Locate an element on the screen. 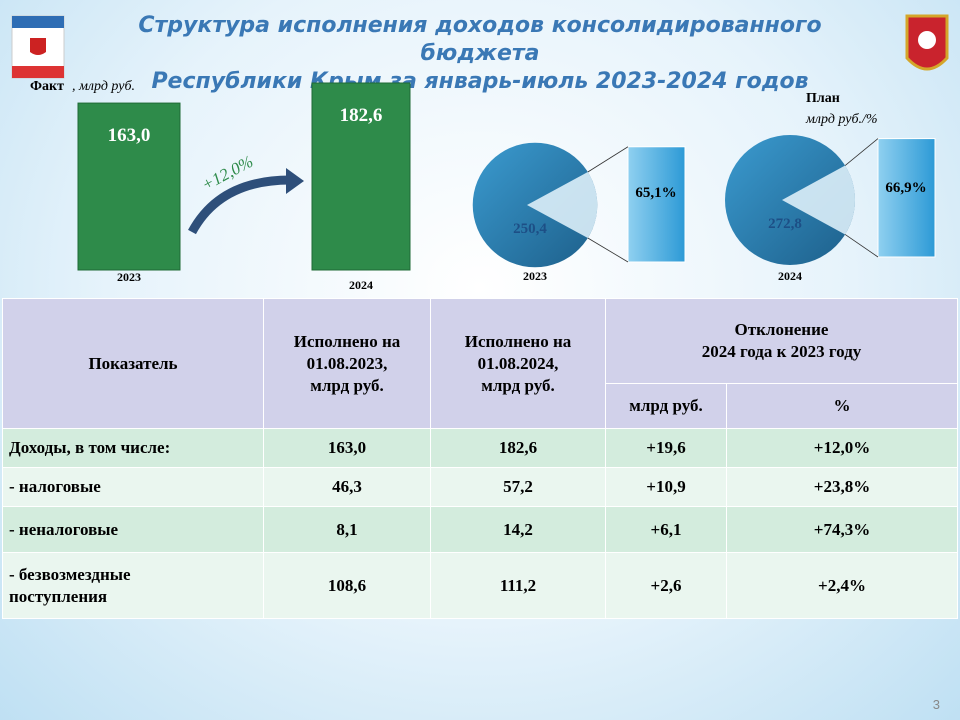 This screenshot has width=960, height=720. table-cell: 182,6 is located at coordinates (518, 448).